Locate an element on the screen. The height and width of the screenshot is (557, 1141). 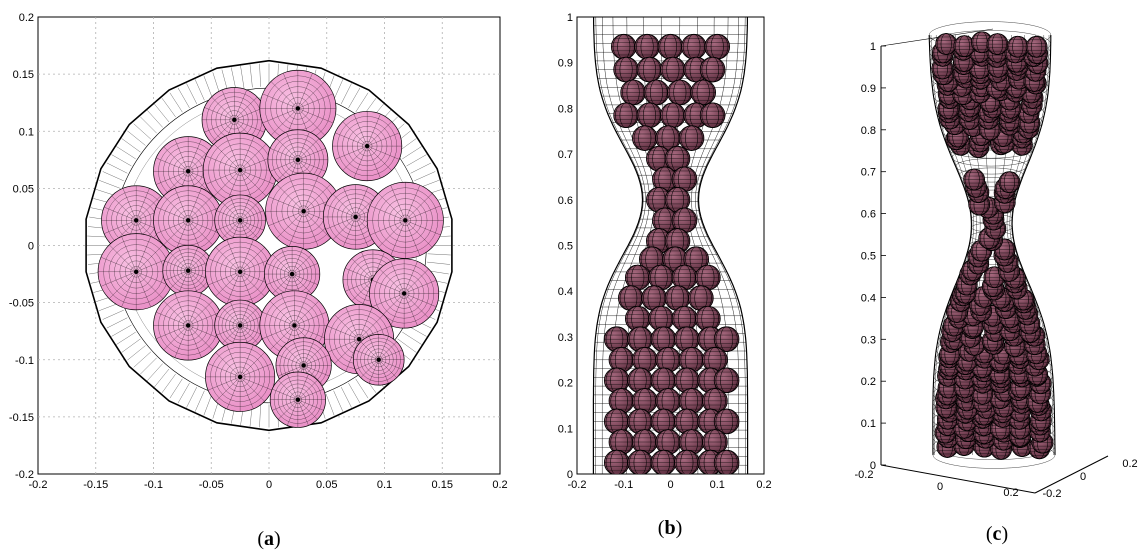
caption-c: (c) is located at coordinates (997, 534).